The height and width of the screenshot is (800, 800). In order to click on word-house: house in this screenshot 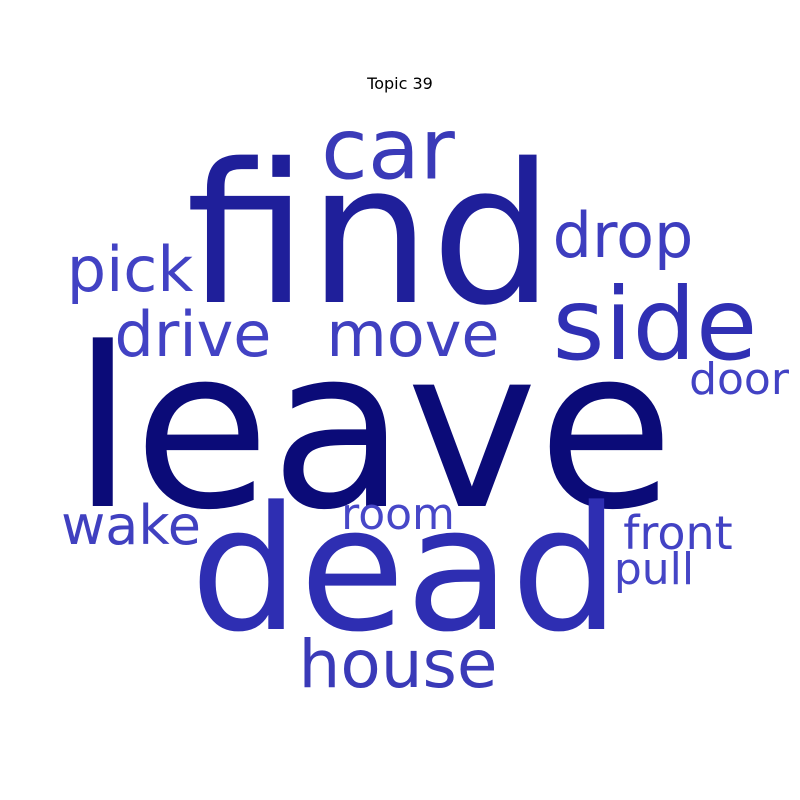, I will do `click(398, 664)`.